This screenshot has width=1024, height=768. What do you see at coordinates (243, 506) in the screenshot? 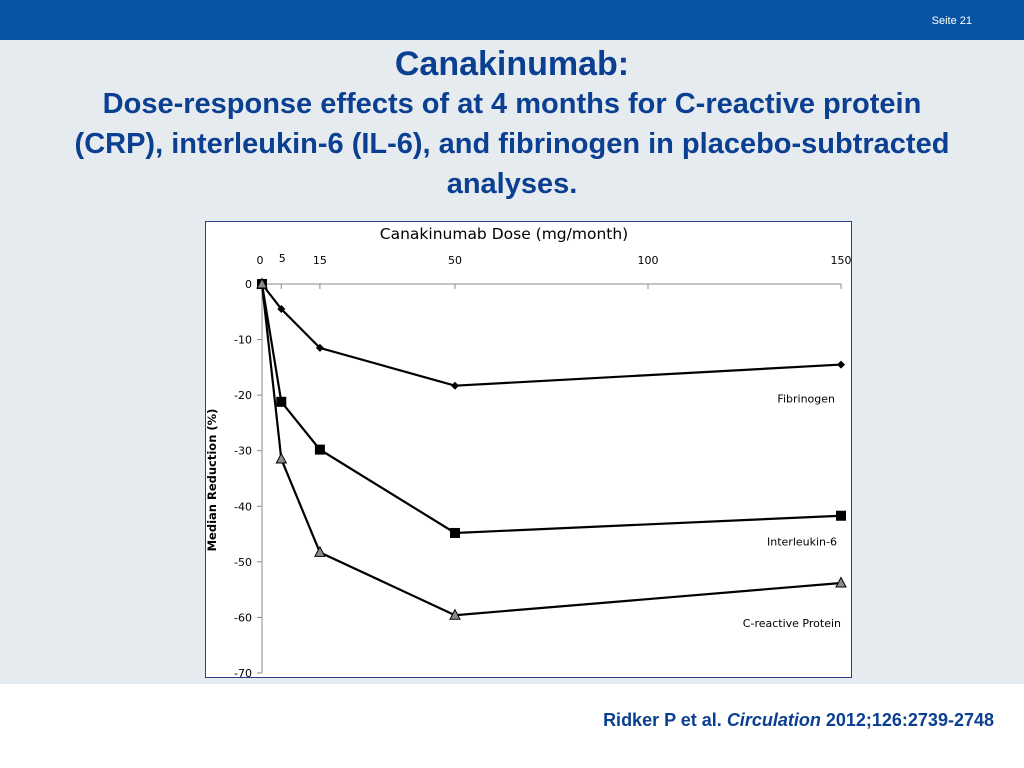
I see `y-tick-label: -40` at bounding box center [243, 506].